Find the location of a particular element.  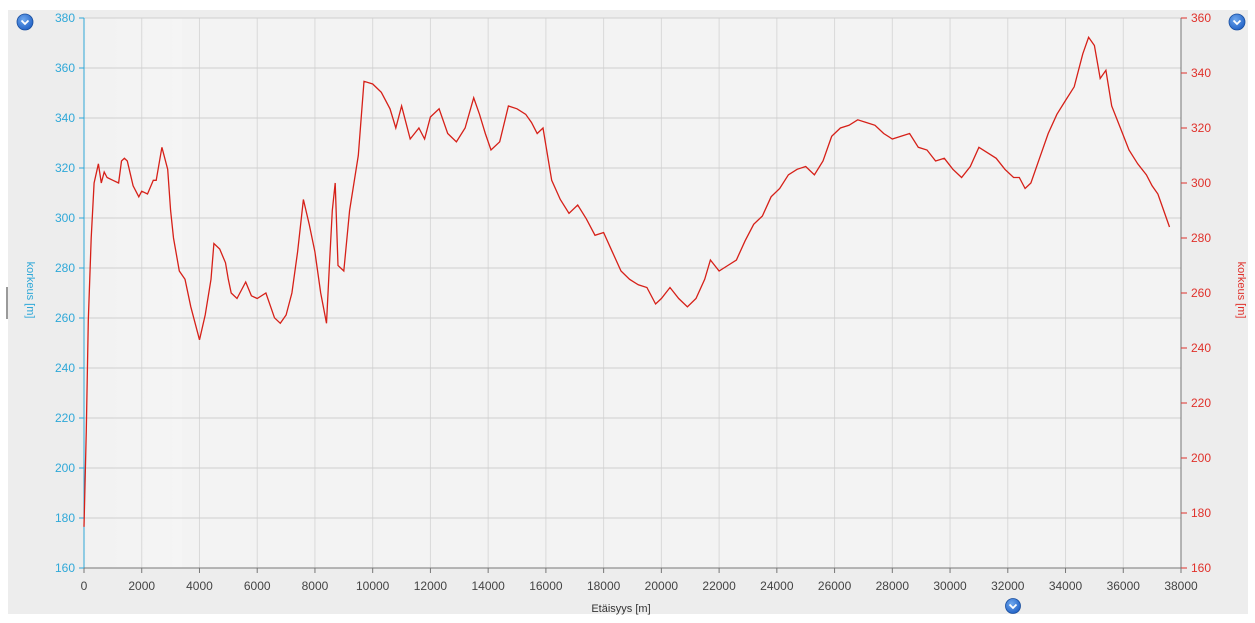

x-axis-toggle-button is located at coordinates (1013, 606).